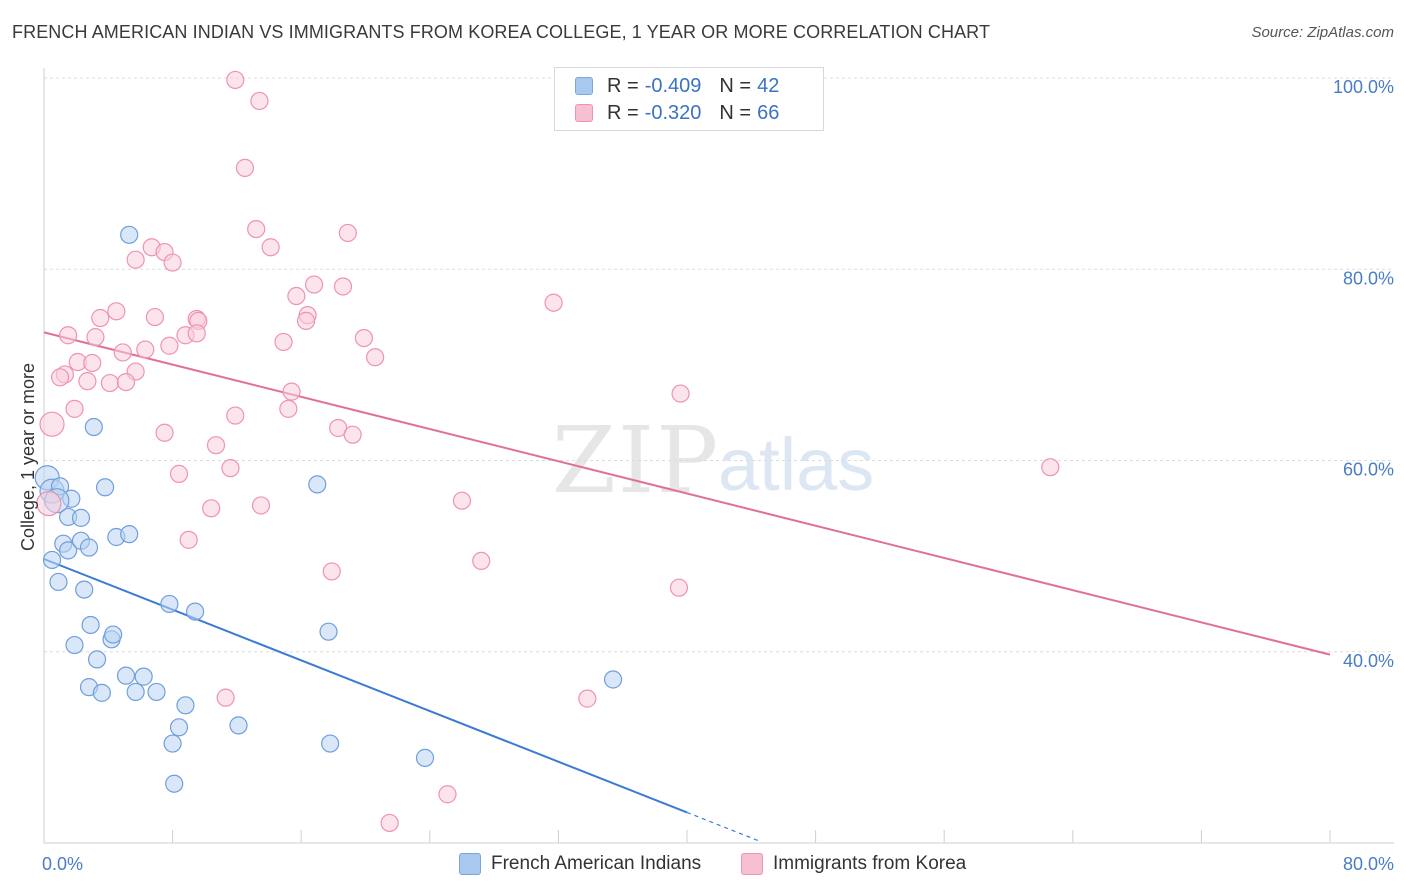  Describe the element at coordinates (584, 86) in the screenshot. I see `legend-swatch-blue` at that location.